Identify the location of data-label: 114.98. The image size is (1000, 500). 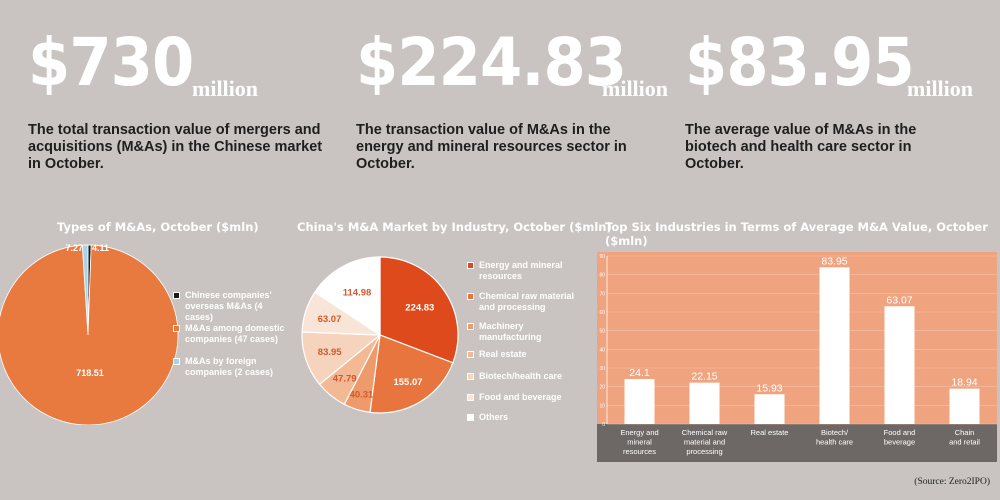
(357, 292).